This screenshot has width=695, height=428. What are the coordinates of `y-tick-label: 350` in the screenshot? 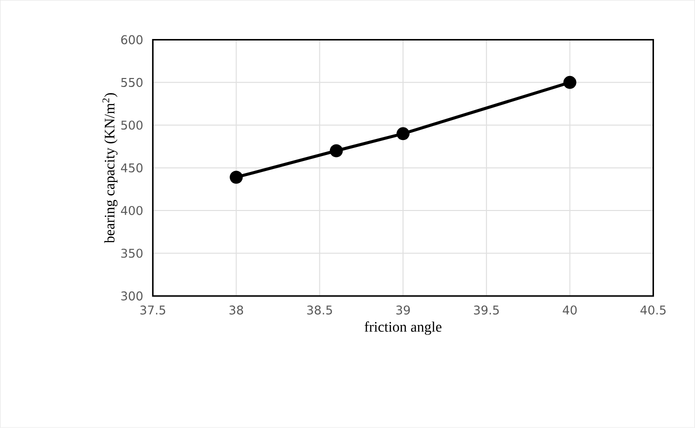 It's located at (131, 253).